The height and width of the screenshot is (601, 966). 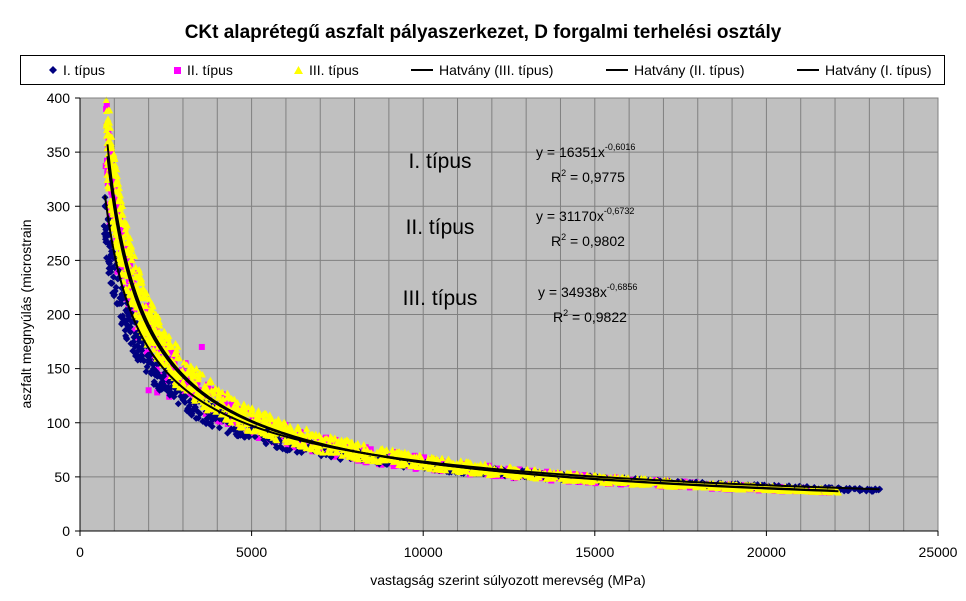 I want to click on r-squared-text: R2 = 0,9822, so click(x=590, y=316).